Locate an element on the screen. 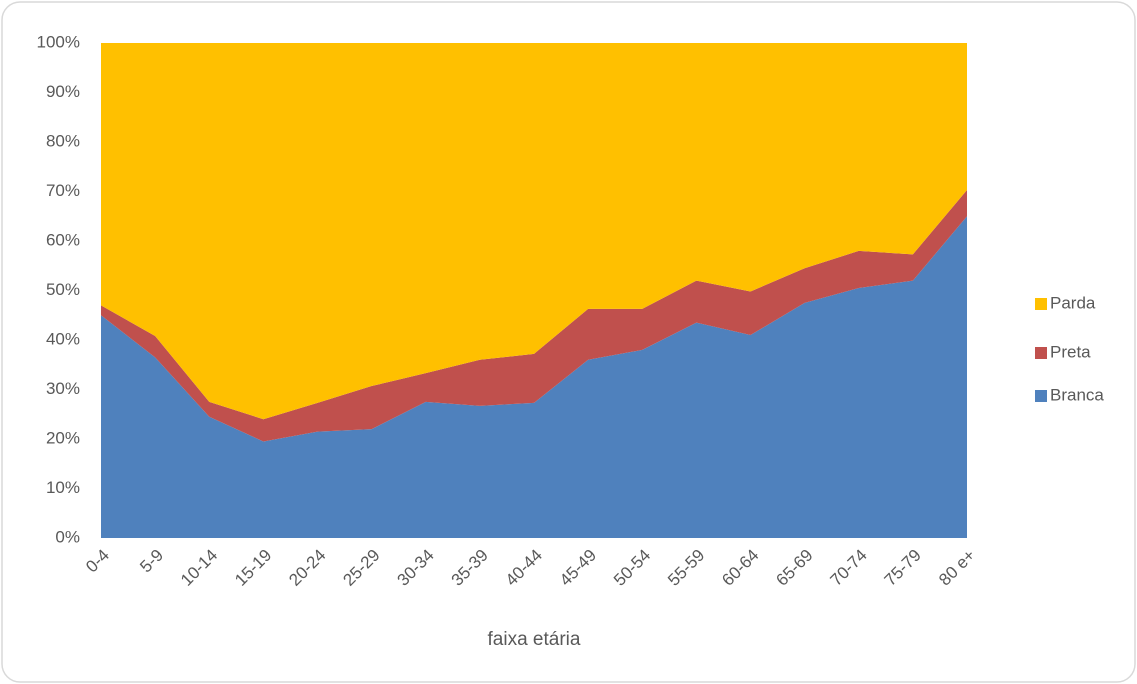 The width and height of the screenshot is (1137, 684). y-tick-label: 40% is located at coordinates (63, 338).